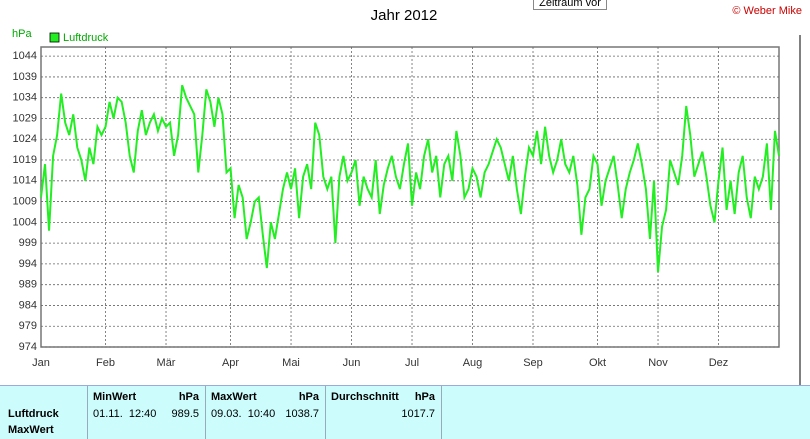 This screenshot has width=810, height=439. What do you see at coordinates (28, 285) in the screenshot?
I see `y-tick-label: 989` at bounding box center [28, 285].